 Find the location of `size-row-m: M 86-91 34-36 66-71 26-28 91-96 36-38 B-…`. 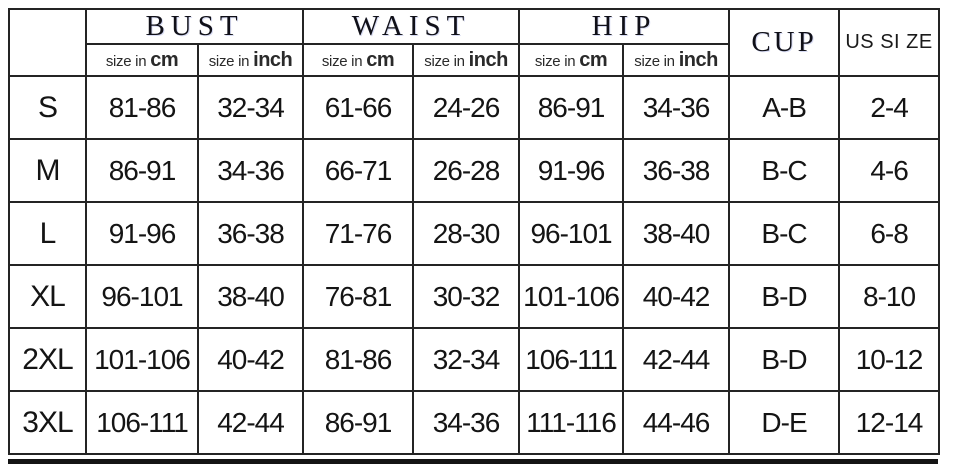

size-row-m: M 86-91 34-36 66-71 26-28 91-96 36-38 B-… is located at coordinates (474, 170).